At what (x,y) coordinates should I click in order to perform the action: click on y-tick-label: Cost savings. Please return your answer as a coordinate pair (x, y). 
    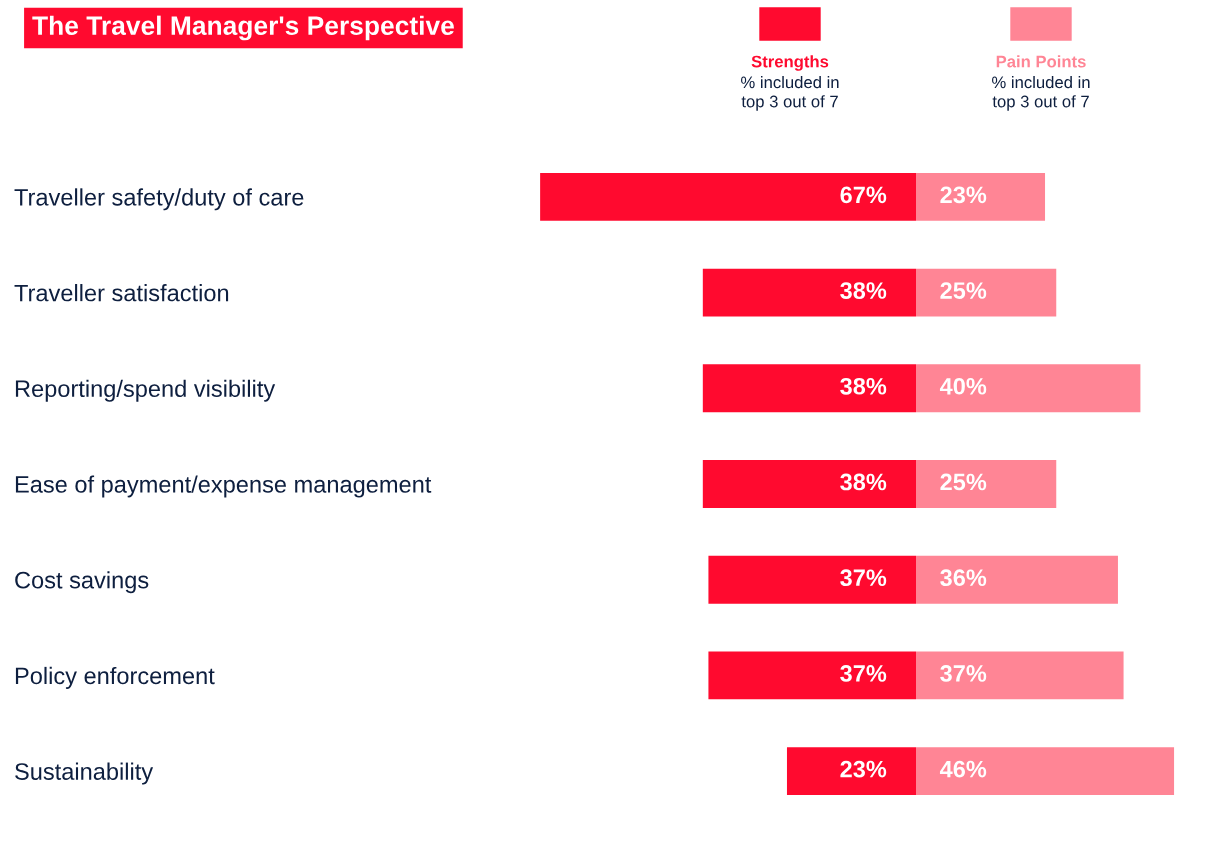
    Looking at the image, I should click on (82, 582).